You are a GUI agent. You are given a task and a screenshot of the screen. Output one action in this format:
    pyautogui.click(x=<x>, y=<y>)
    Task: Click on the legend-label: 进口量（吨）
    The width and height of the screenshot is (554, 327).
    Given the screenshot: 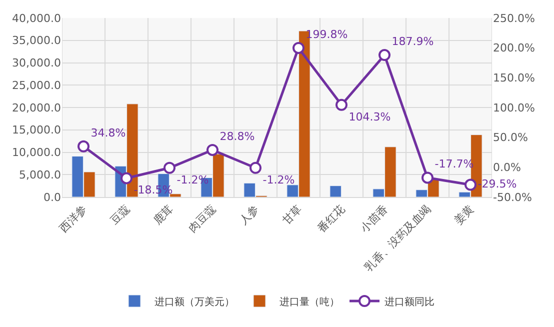 What is the action you would take?
    pyautogui.click(x=310, y=302)
    